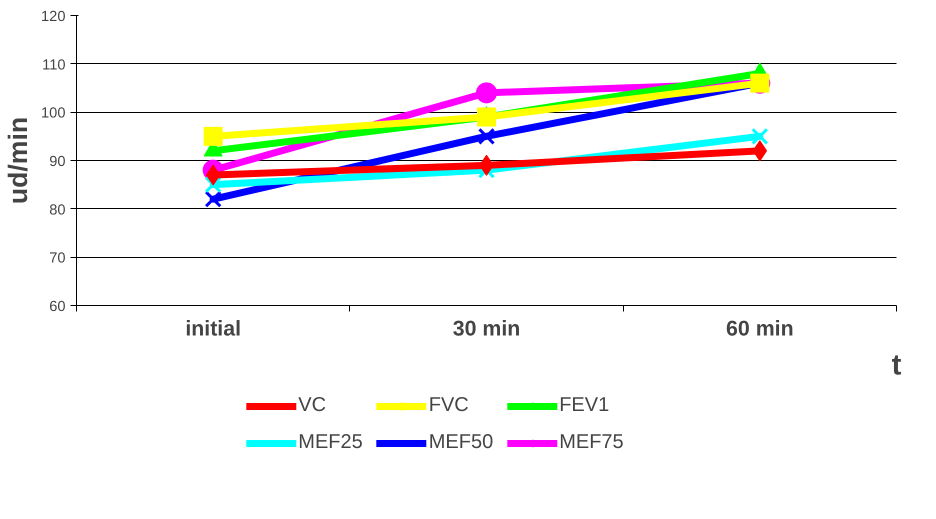 This screenshot has height=519, width=936. Describe the element at coordinates (330, 442) in the screenshot. I see `legend-label: MEF25` at that location.